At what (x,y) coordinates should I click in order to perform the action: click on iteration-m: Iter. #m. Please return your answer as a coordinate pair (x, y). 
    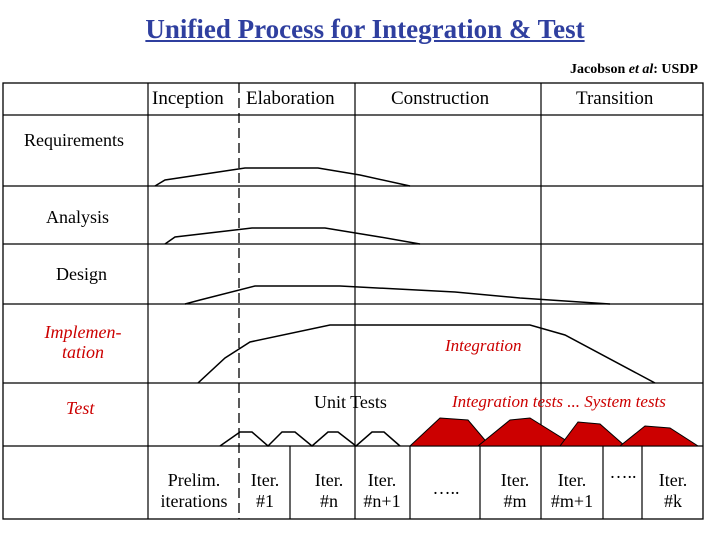
    Looking at the image, I should click on (515, 490).